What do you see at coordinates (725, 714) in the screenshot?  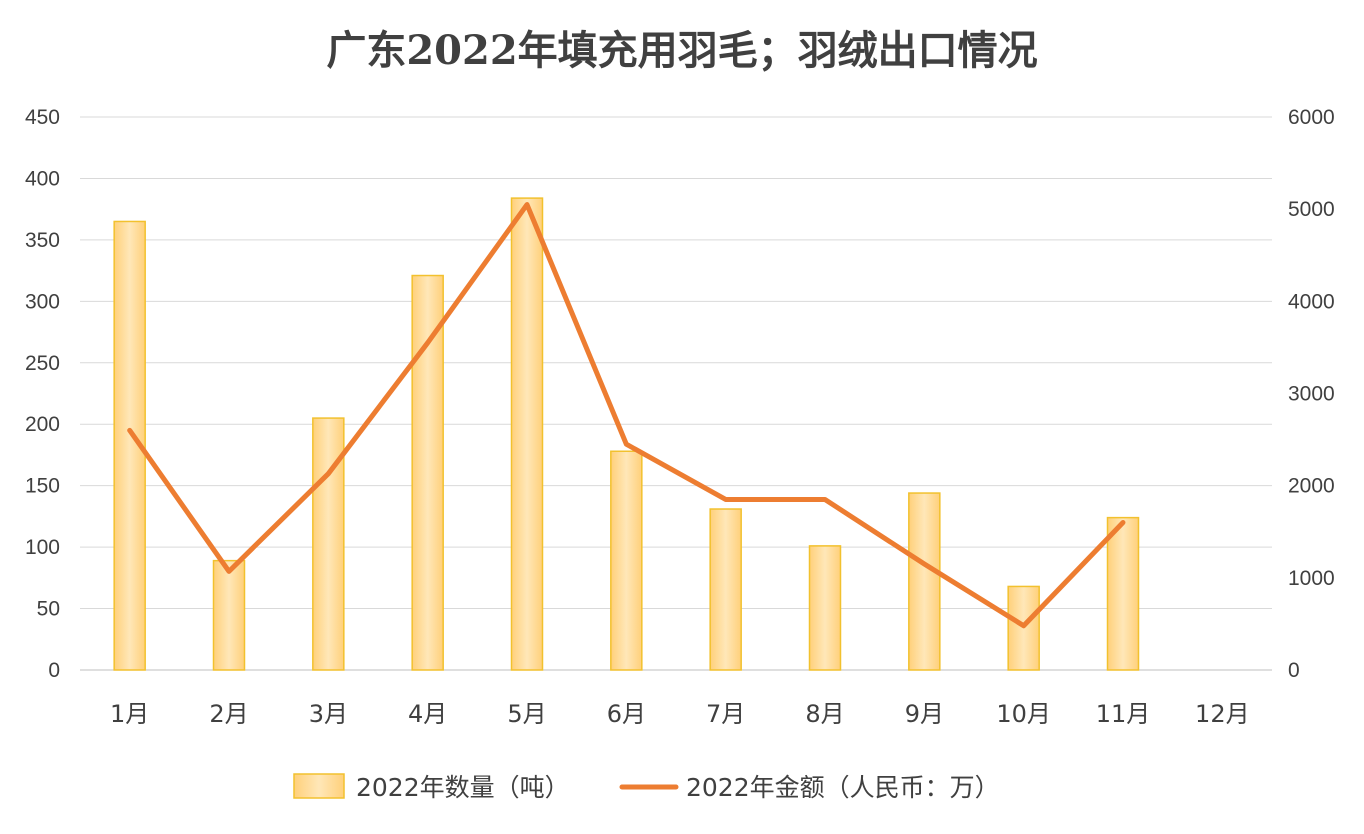 I see `category-label: 7月` at bounding box center [725, 714].